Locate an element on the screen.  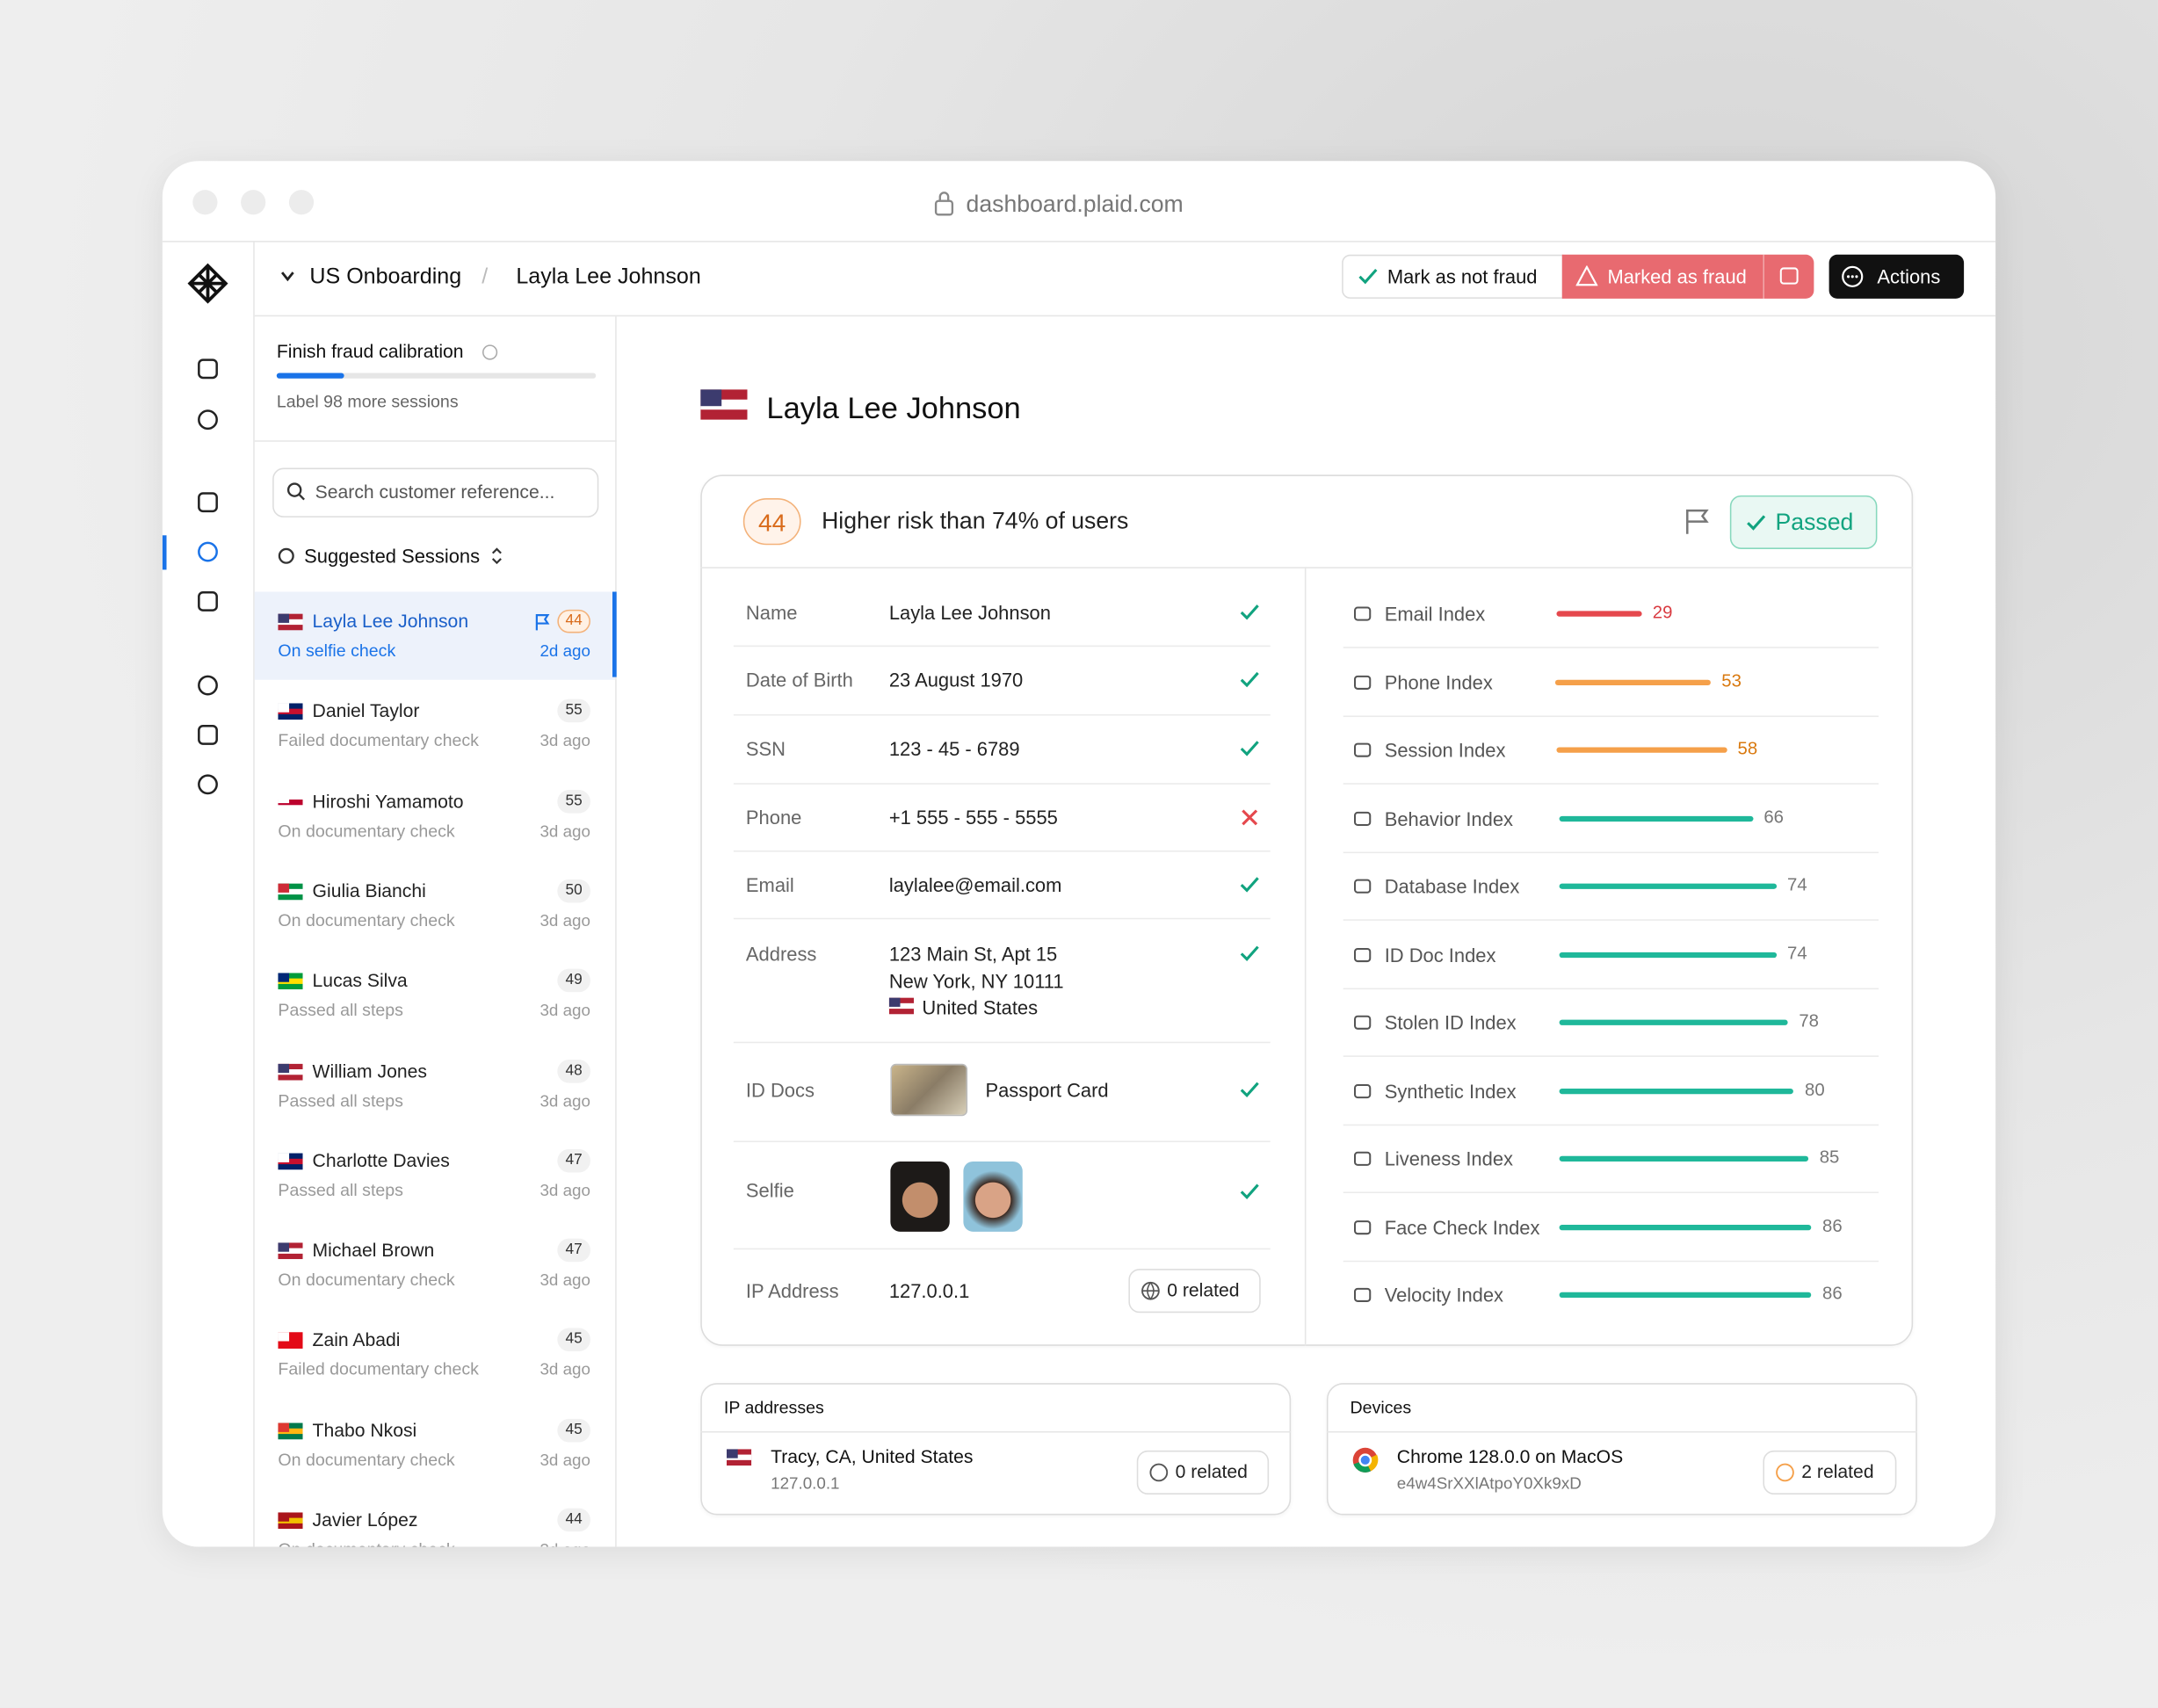
field-value: 123 Main St, Apt 15 is located at coordinates (973, 953).